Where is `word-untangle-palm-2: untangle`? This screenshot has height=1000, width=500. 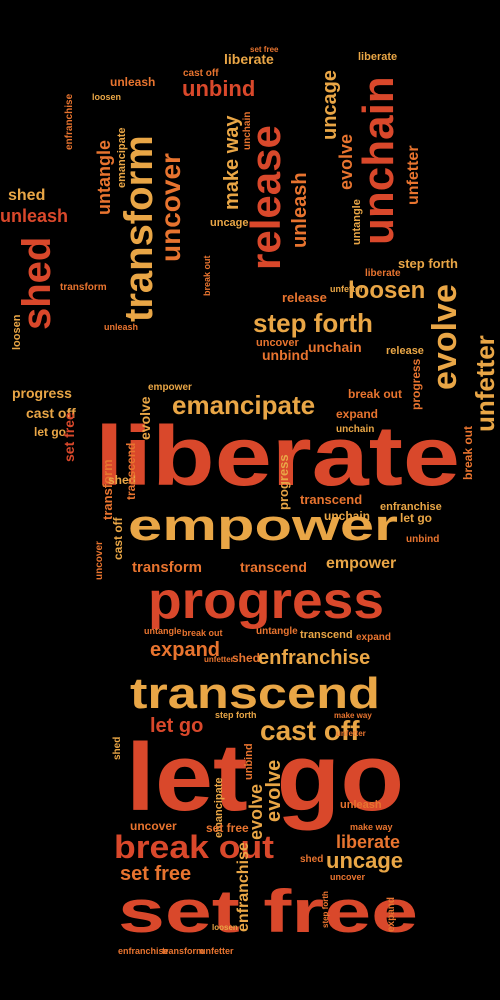
word-untangle-palm-2: untangle is located at coordinates (277, 631).